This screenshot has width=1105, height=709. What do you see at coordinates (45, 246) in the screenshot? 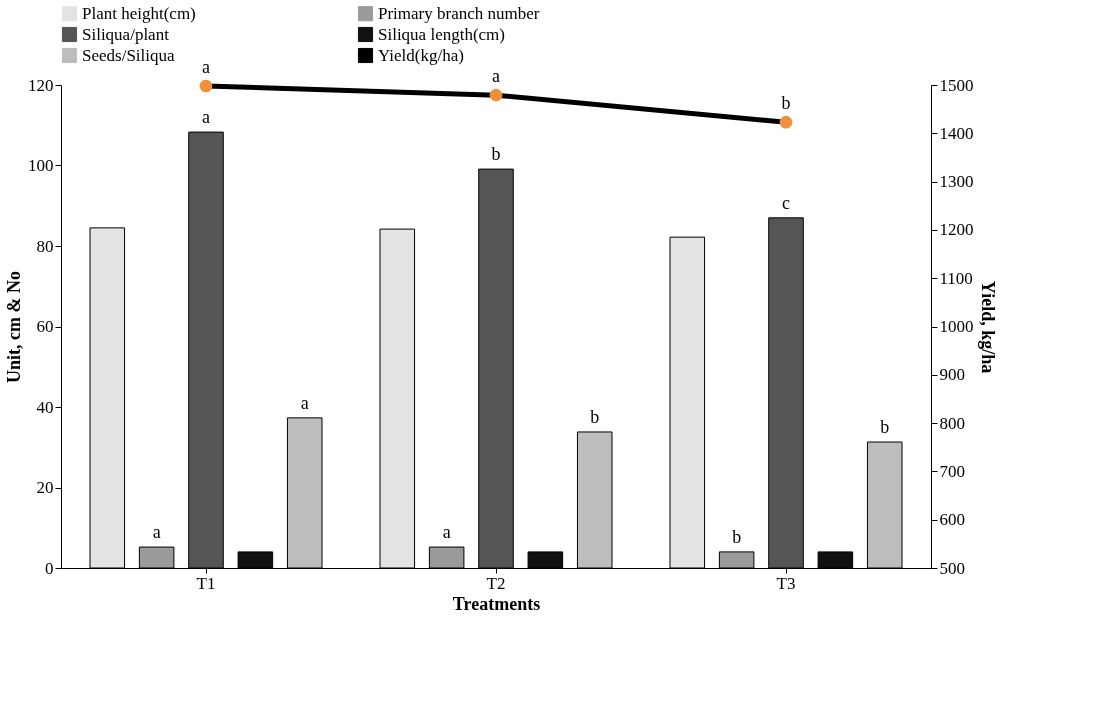
I see `y-tick-label: 80` at bounding box center [45, 246].